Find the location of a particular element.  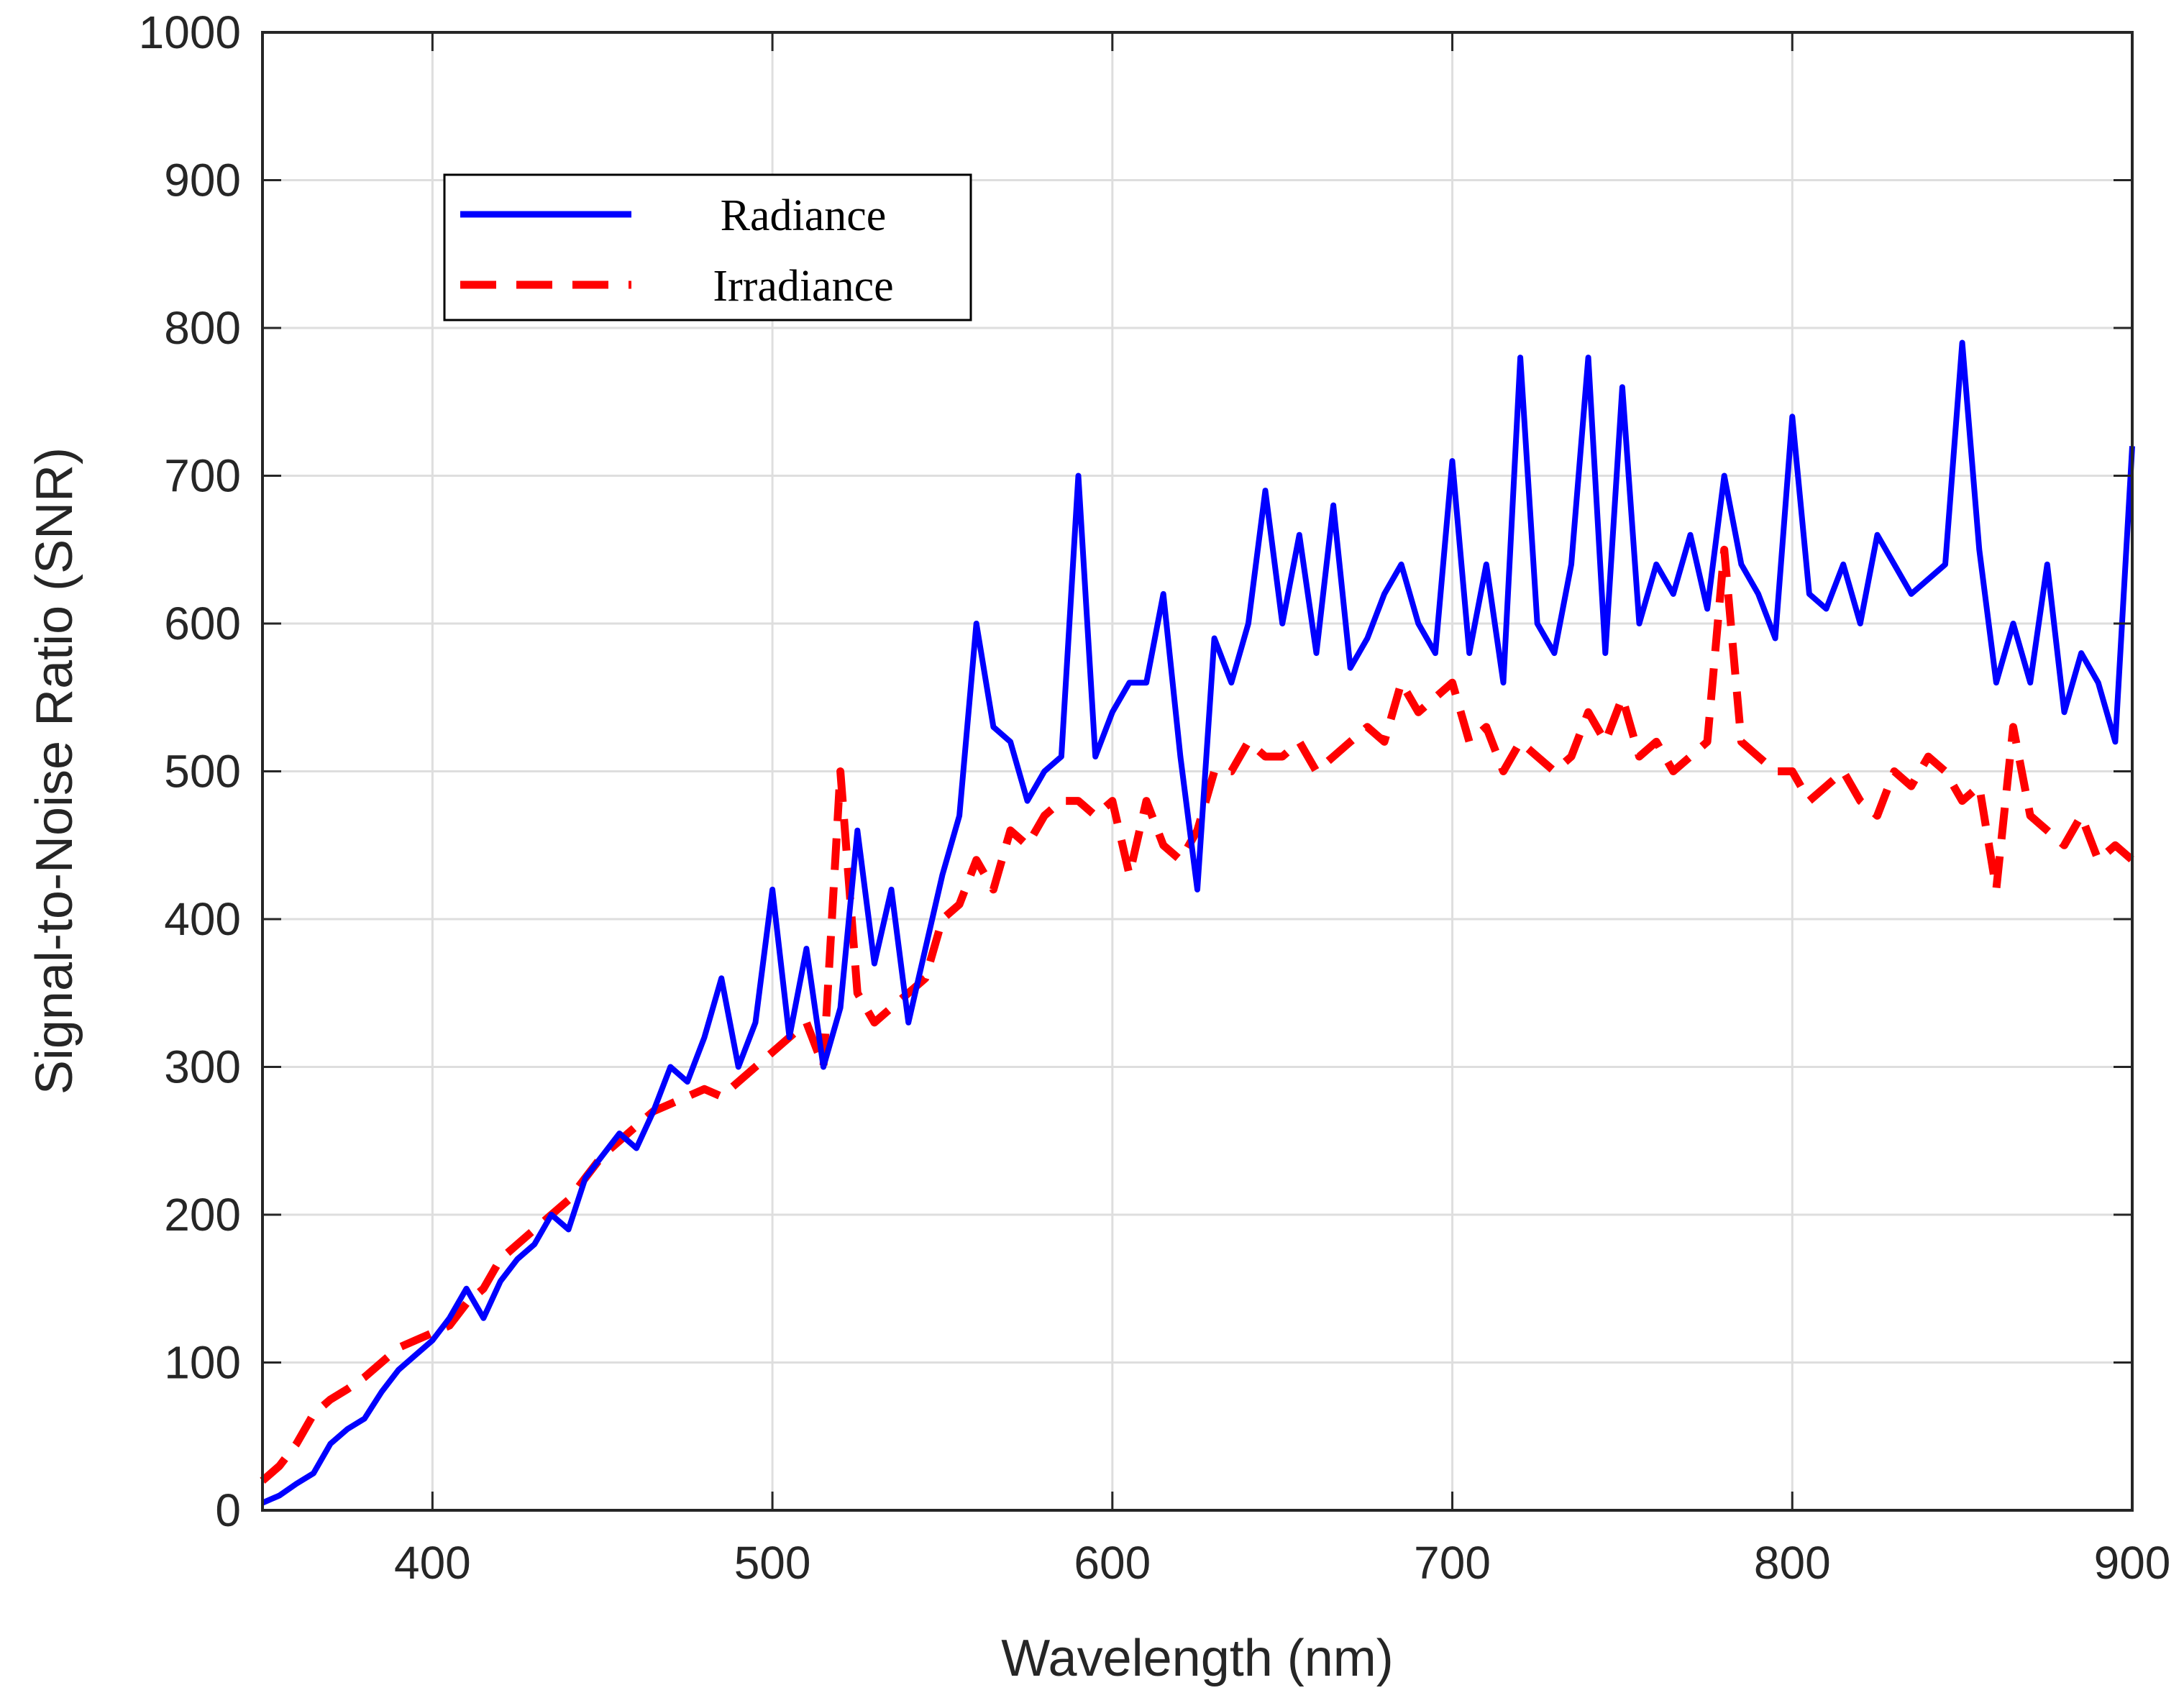

legend-label-irradiance: Irradiance is located at coordinates (803, 287).